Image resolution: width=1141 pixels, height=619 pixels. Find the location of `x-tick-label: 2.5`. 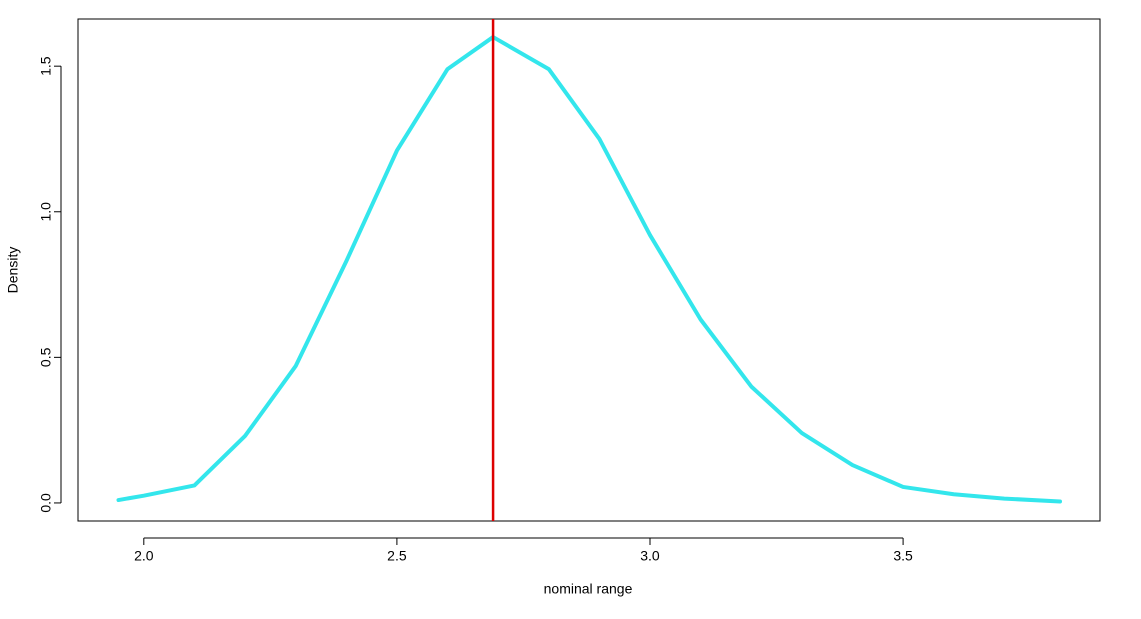

x-tick-label: 2.5 is located at coordinates (397, 556).